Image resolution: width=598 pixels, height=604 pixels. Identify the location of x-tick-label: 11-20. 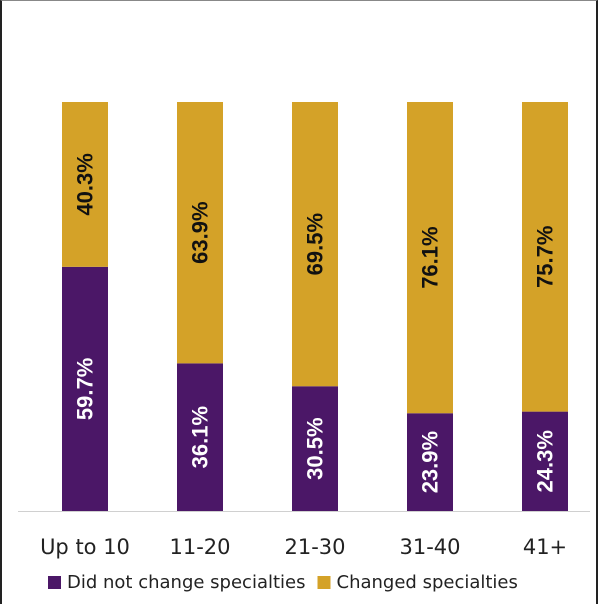
(199, 547).